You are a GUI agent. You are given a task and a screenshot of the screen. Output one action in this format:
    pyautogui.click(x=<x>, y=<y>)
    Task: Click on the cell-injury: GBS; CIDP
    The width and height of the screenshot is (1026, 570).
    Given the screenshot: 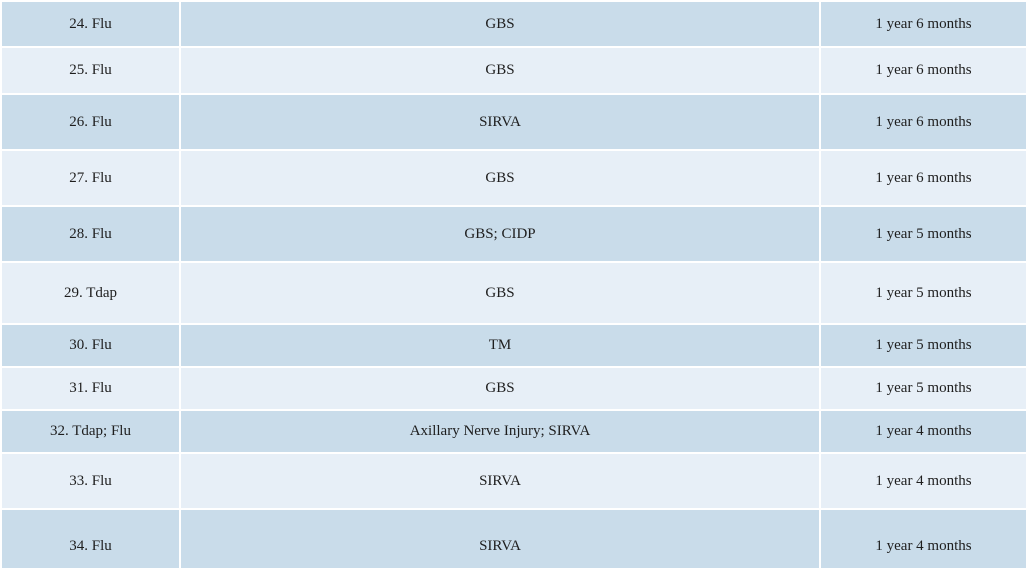 What is the action you would take?
    pyautogui.click(x=500, y=234)
    